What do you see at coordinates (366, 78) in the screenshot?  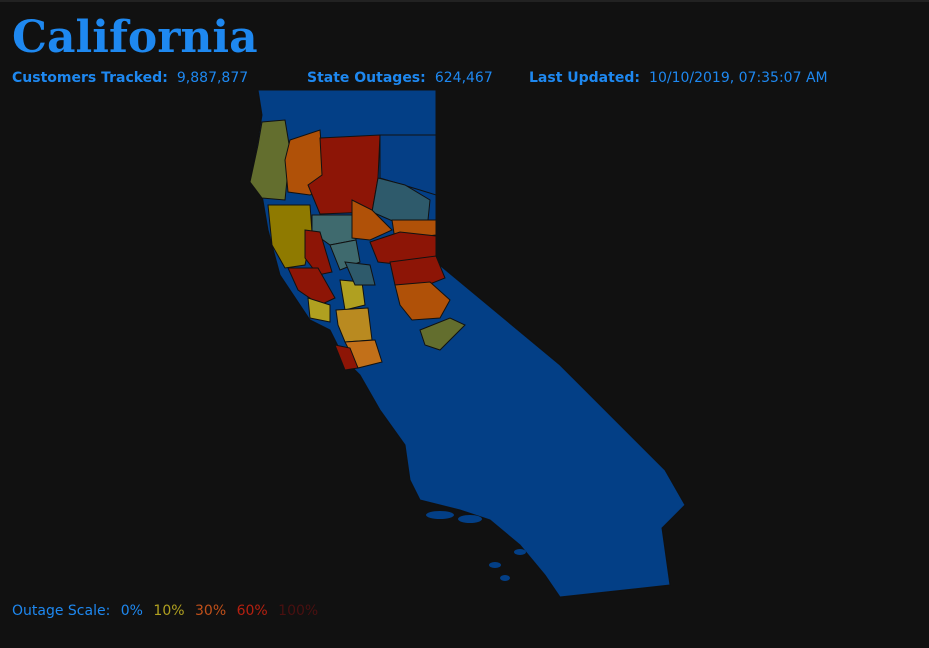 I see `stat-label: State Outages:` at bounding box center [366, 78].